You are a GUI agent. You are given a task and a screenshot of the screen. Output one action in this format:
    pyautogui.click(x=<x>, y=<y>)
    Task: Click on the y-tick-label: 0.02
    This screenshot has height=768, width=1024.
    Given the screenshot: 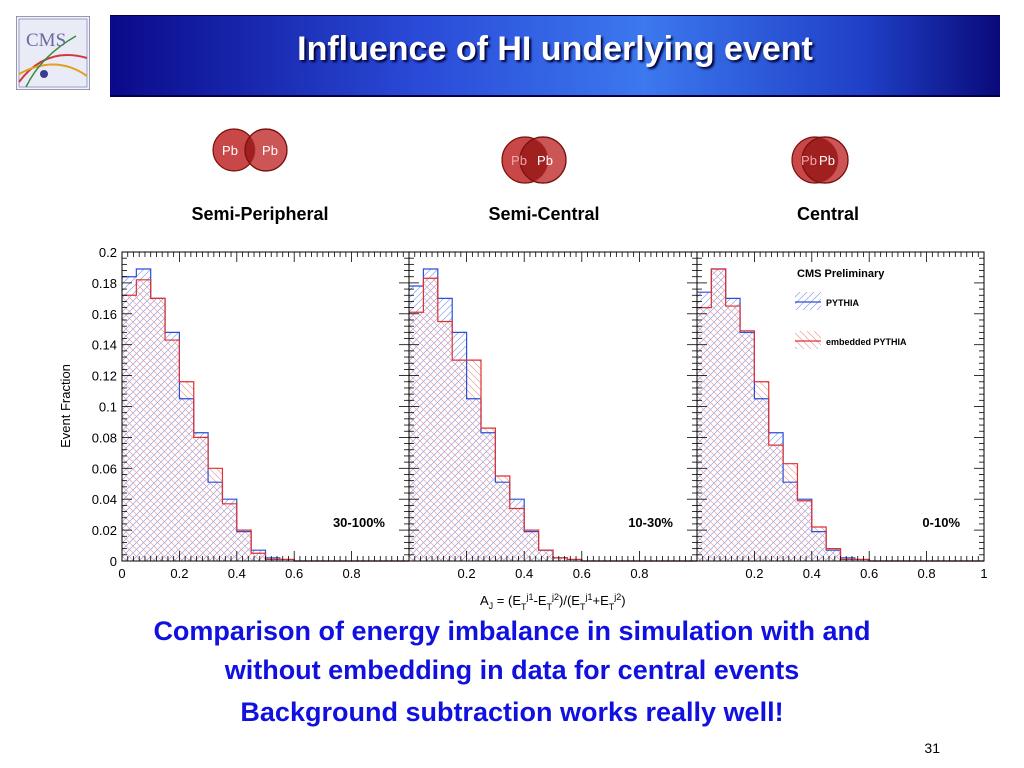 What is the action you would take?
    pyautogui.click(x=104, y=530)
    